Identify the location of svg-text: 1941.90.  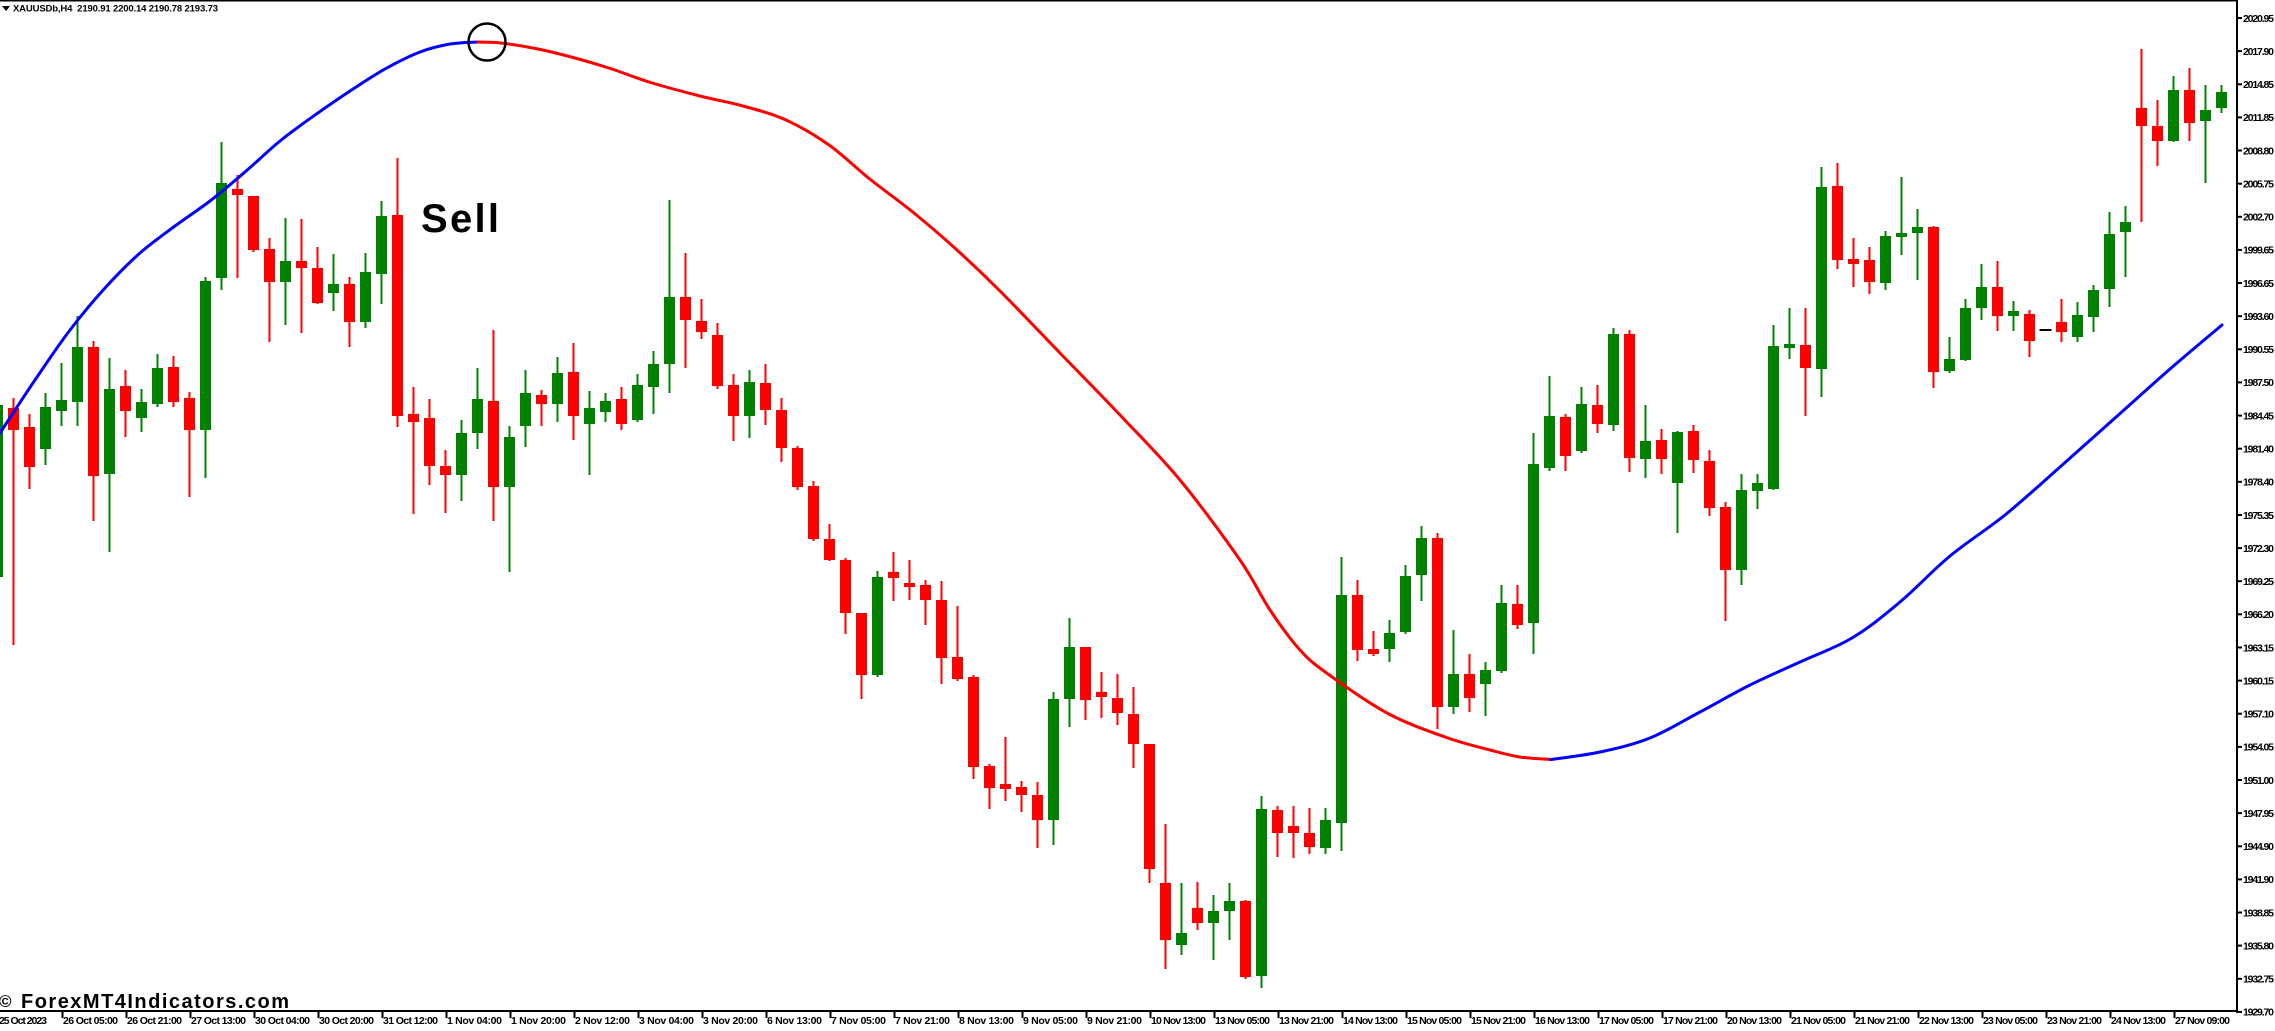
(2258, 880).